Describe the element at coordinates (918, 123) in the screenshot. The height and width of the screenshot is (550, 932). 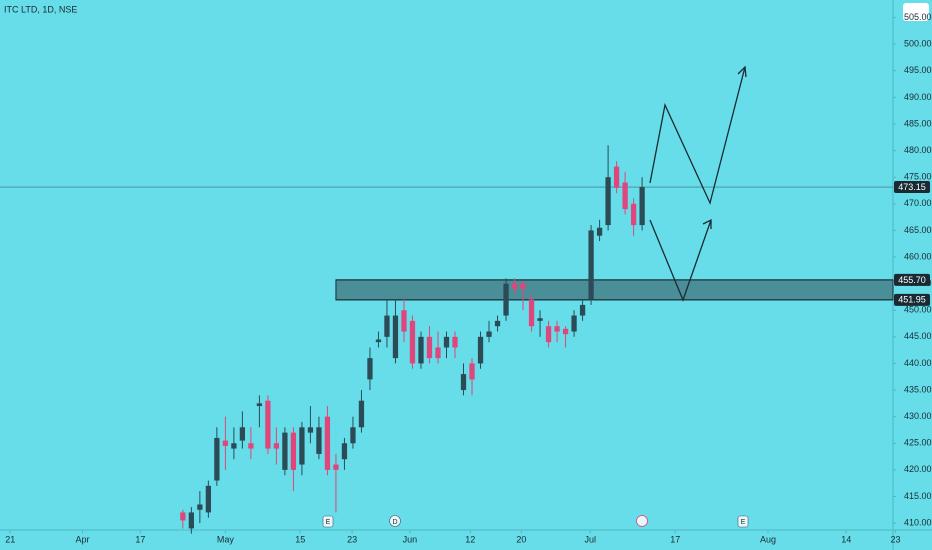
I see `y-tick-label: 485.00` at that location.